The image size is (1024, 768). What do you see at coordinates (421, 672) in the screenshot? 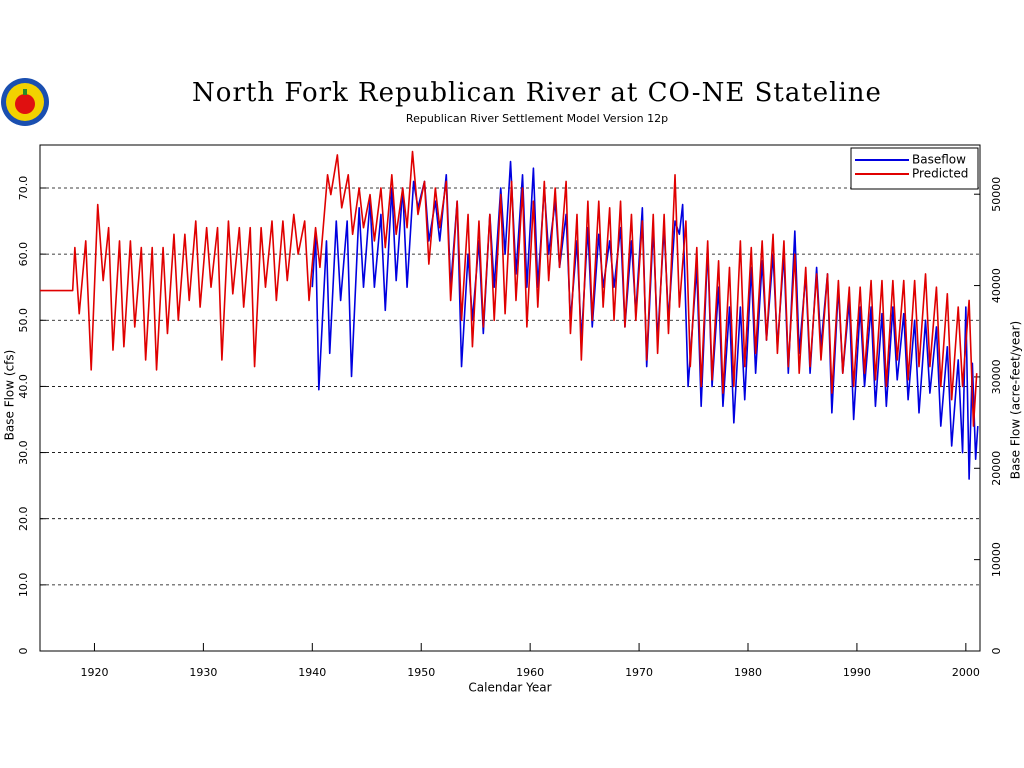
I see `x-tick-label: 1950` at bounding box center [421, 672].